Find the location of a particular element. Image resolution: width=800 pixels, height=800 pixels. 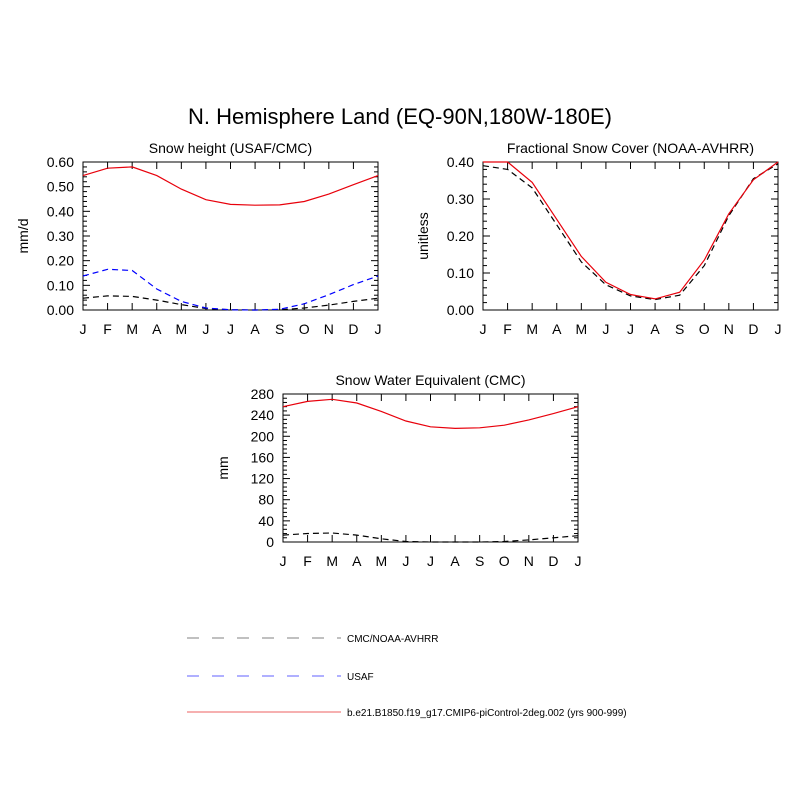

swe-ytick-label: 40 is located at coordinates (266, 521).